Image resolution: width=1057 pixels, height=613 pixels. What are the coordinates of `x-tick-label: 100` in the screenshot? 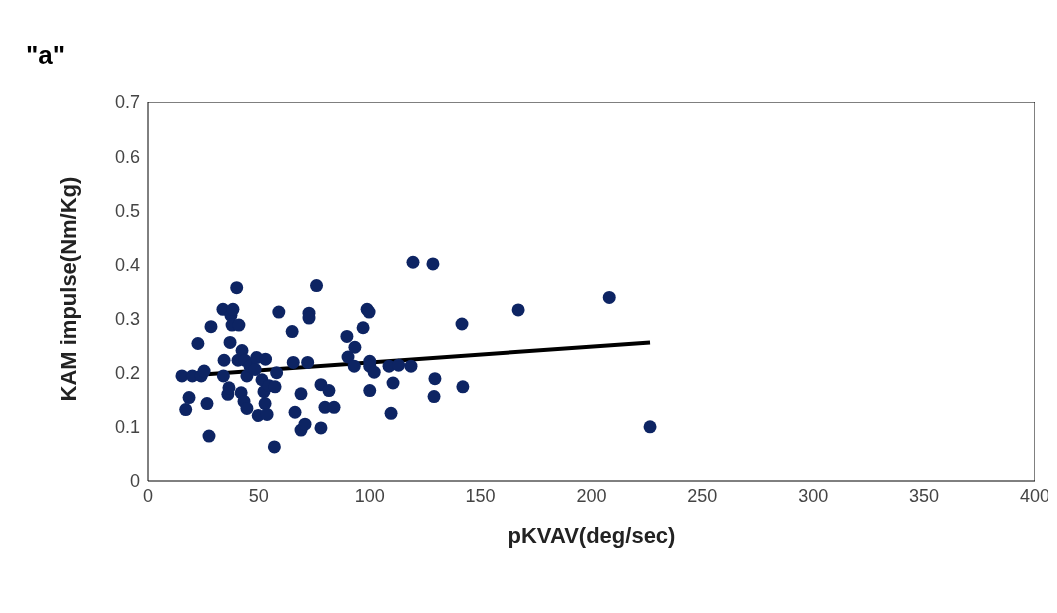 It's located at (369, 495).